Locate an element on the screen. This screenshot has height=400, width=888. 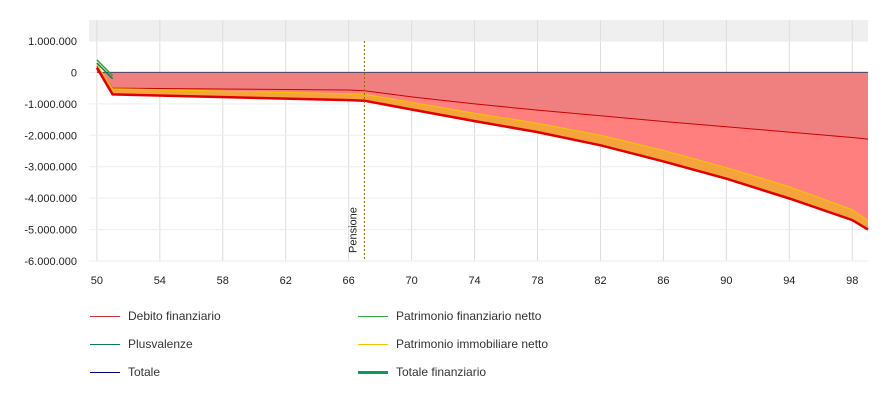
legend-label: Plusvalenze is located at coordinates (160, 344).